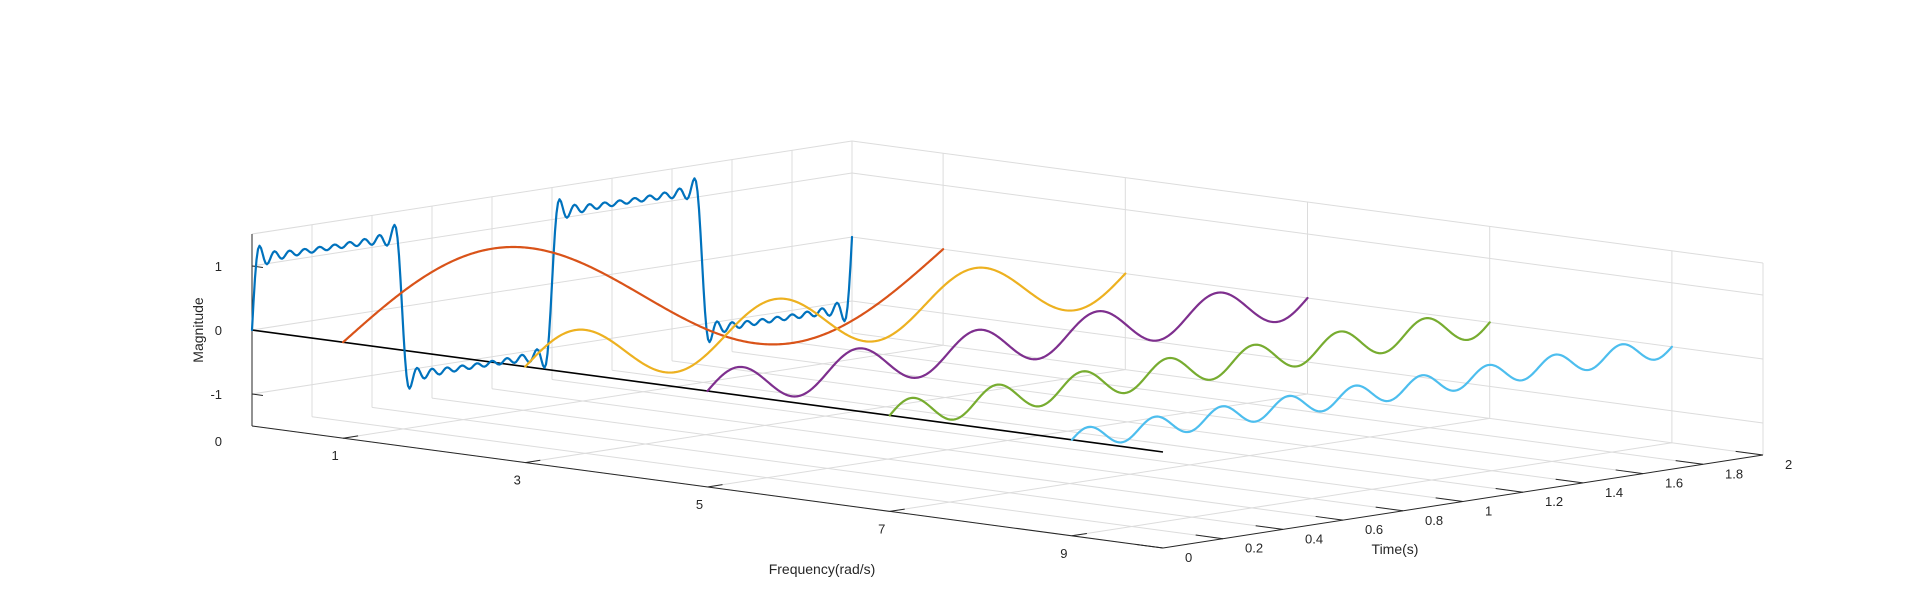 This screenshot has height=614, width=1920. What do you see at coordinates (699, 504) in the screenshot?
I see `x-tick-label: 5` at bounding box center [699, 504].